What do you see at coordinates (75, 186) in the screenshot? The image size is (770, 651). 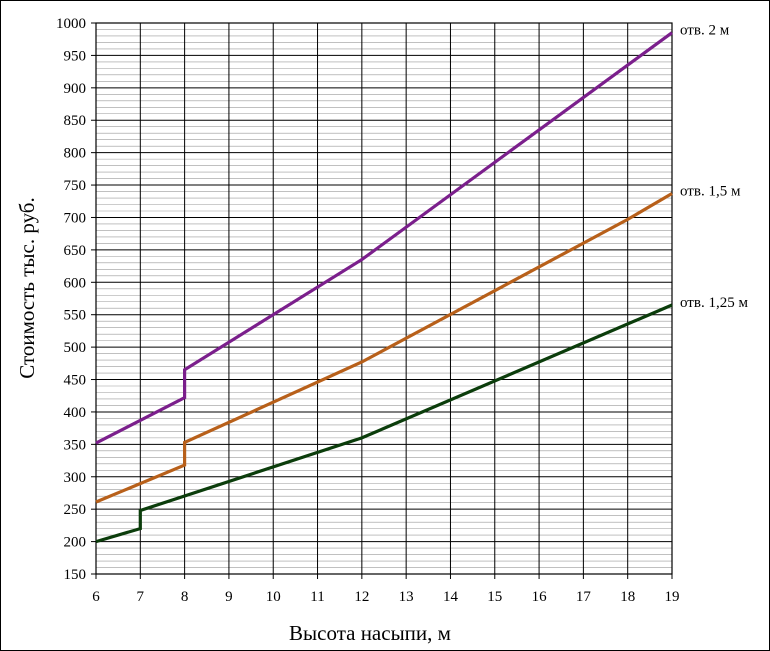 I see `y-tick-label: 750` at bounding box center [75, 186].